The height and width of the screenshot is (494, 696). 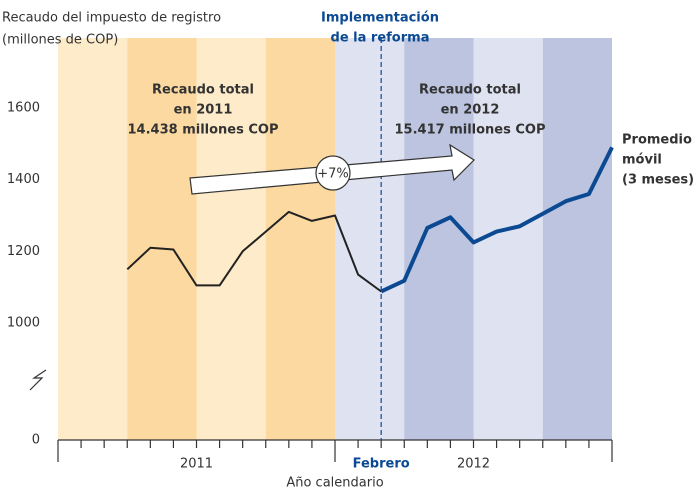 What do you see at coordinates (23, 108) in the screenshot?
I see `y-tick-label: 1600` at bounding box center [23, 108].